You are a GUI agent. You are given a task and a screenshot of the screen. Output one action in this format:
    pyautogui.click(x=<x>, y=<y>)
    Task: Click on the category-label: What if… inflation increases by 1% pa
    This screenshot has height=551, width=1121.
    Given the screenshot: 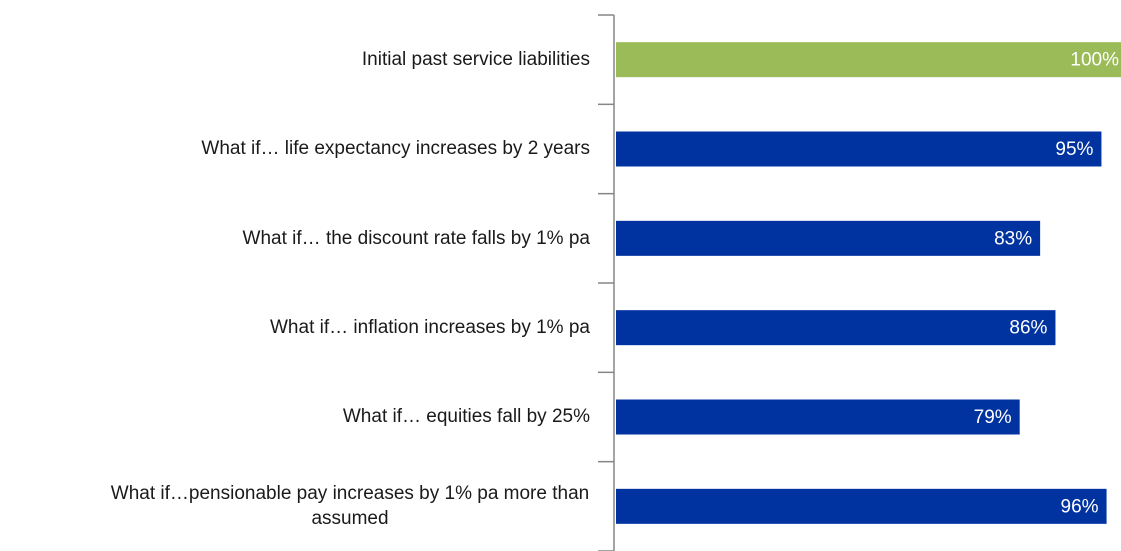 What is the action you would take?
    pyautogui.click(x=430, y=327)
    